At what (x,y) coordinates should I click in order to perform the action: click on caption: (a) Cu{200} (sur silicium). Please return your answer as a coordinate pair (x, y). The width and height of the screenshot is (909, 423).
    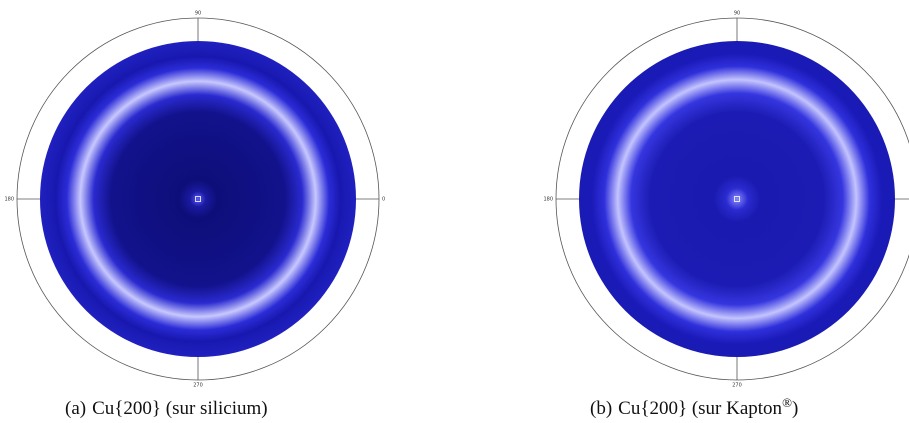
    Looking at the image, I should click on (166, 408).